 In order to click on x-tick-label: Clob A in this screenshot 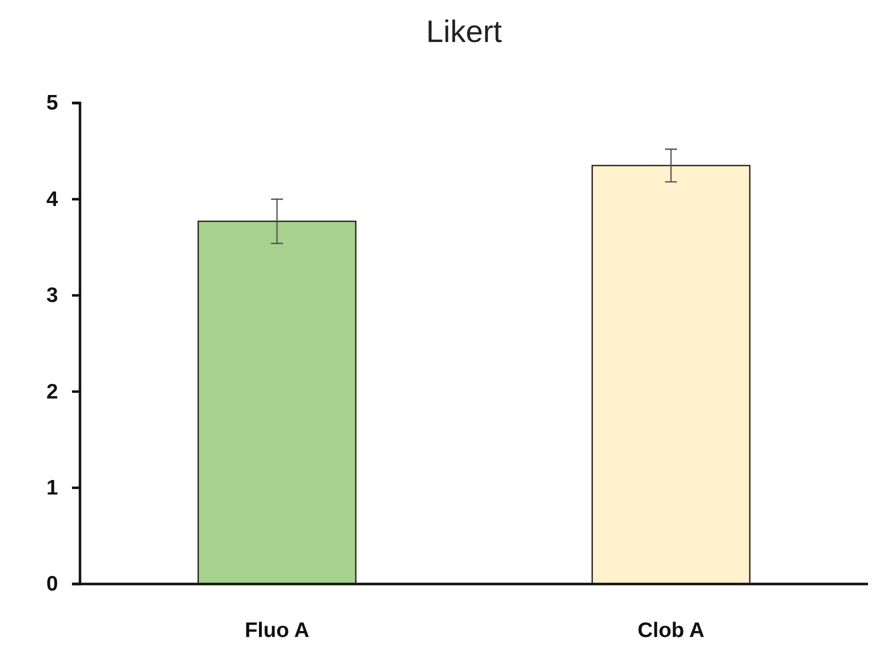, I will do `click(671, 630)`.